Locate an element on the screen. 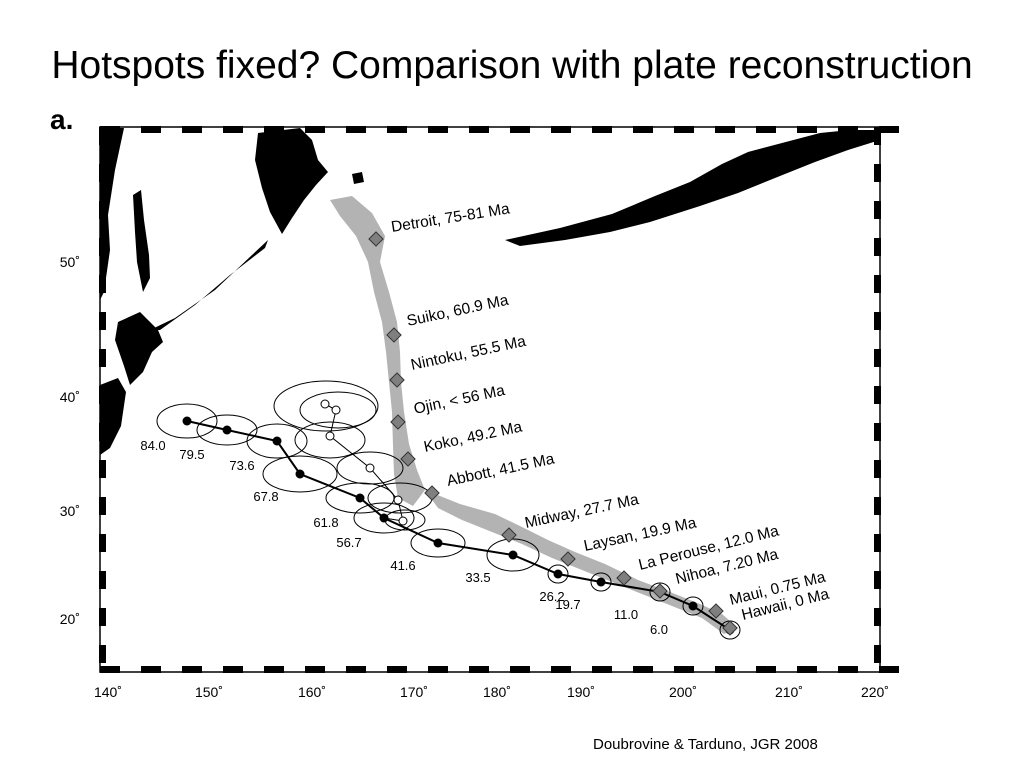 This screenshot has width=1024, height=768. komandorski-islands is located at coordinates (358, 178).